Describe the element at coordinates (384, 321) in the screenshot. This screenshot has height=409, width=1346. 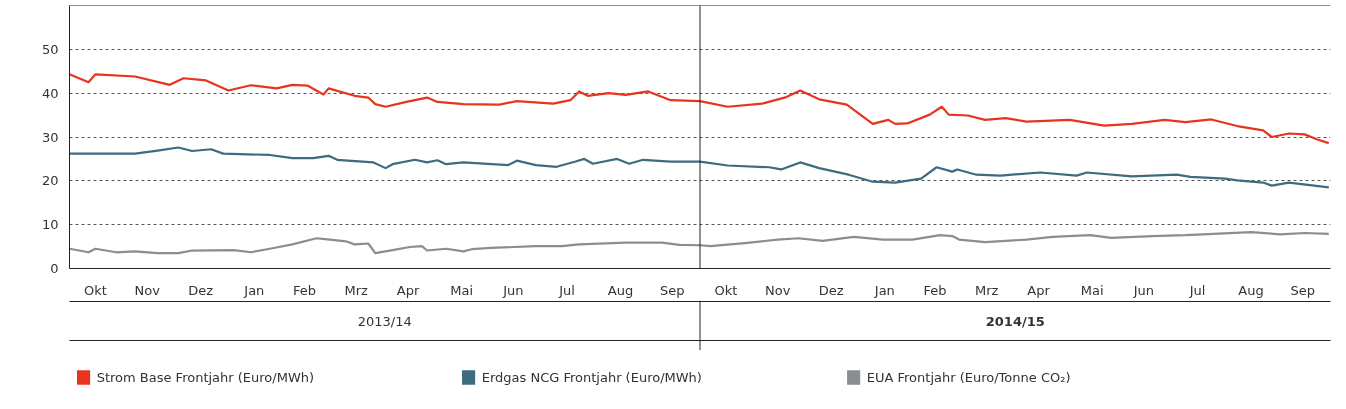
I see `text: 2013/14` at that location.